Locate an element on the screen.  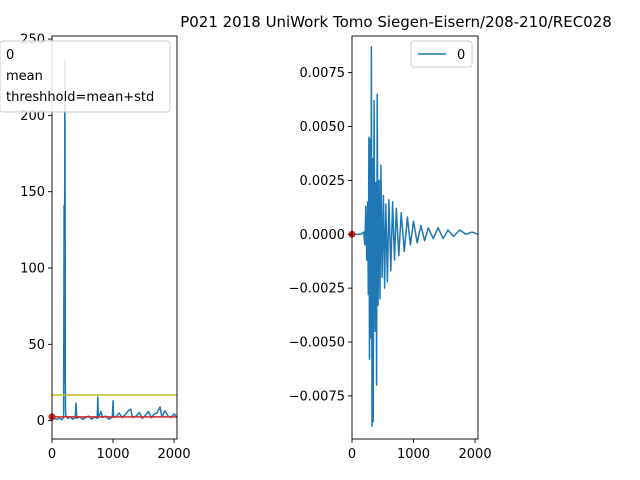
legend-entry: mean is located at coordinates (24, 76).